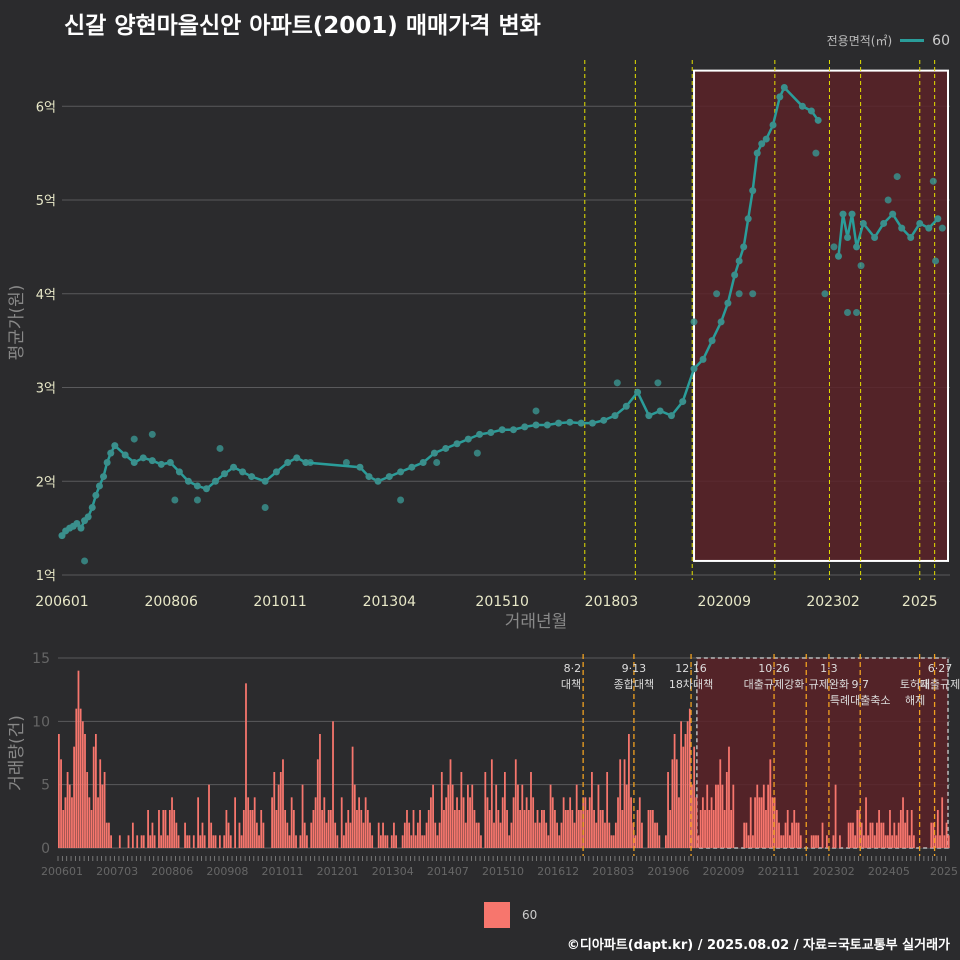 This screenshot has height=960, width=960. Describe the element at coordinates (172, 871) in the screenshot. I see `x-tick-label: 200806` at that location.